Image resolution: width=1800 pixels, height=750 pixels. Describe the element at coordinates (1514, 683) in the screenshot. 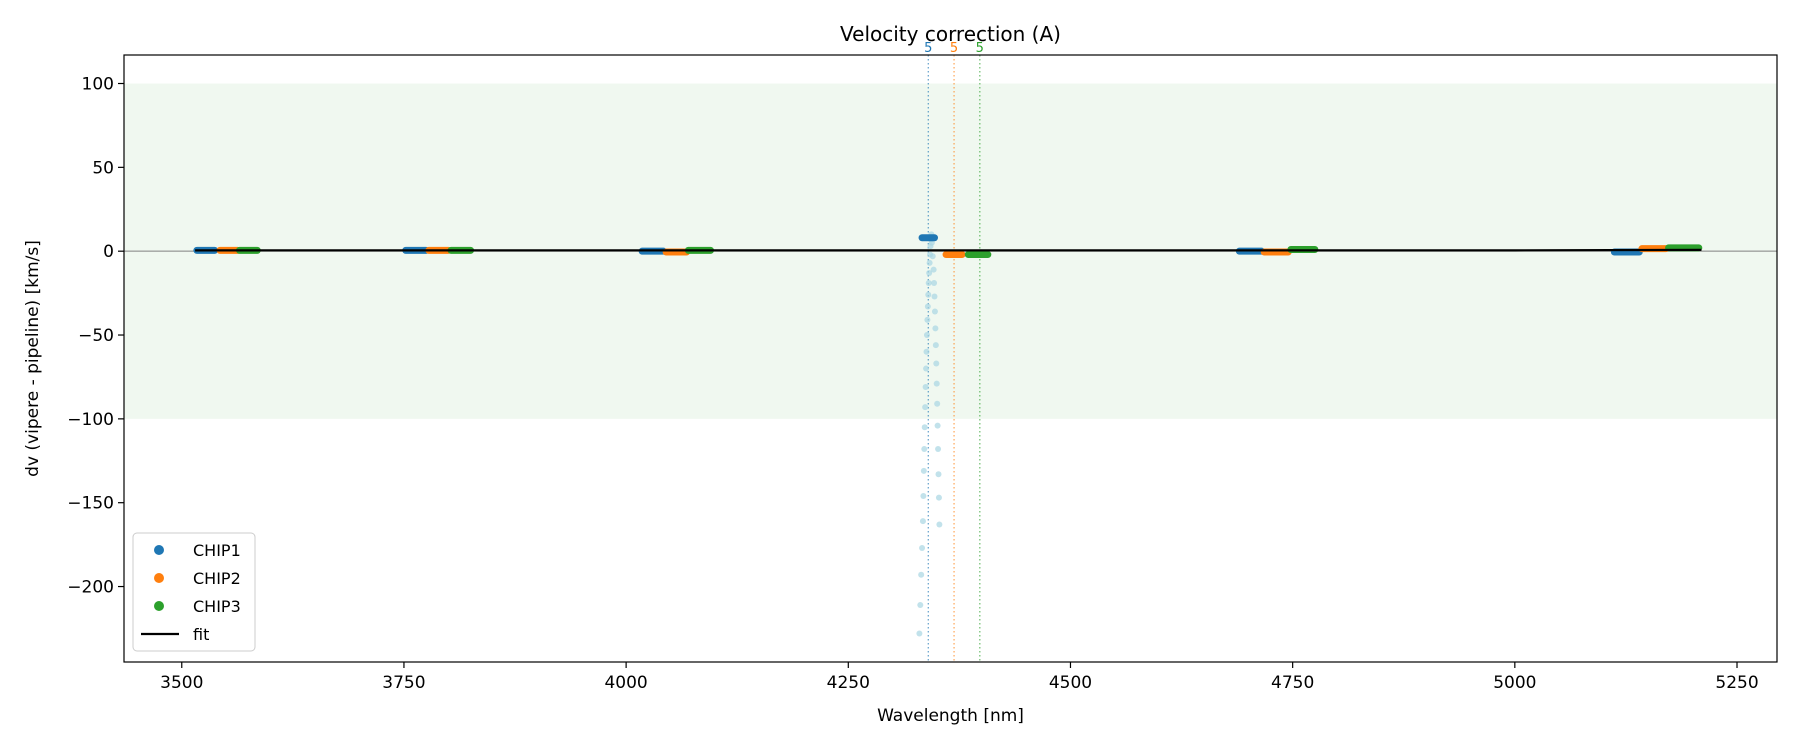

I see `x-tick-label: 5000` at that location.